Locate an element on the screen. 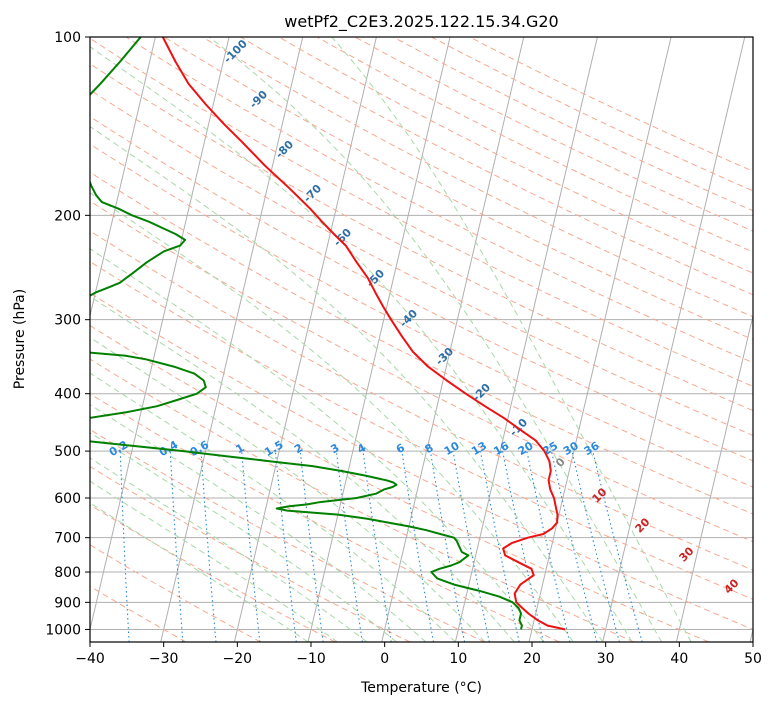 The image size is (775, 708). x-tick-label: 30 is located at coordinates (606, 659).